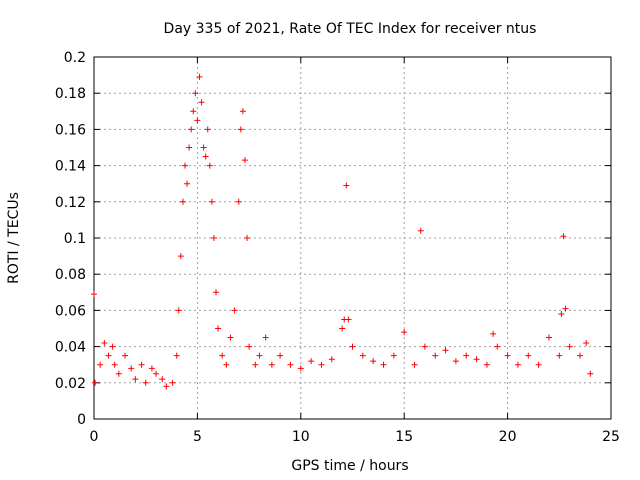  I want to click on y-tick-label: 0, so click(81, 420).